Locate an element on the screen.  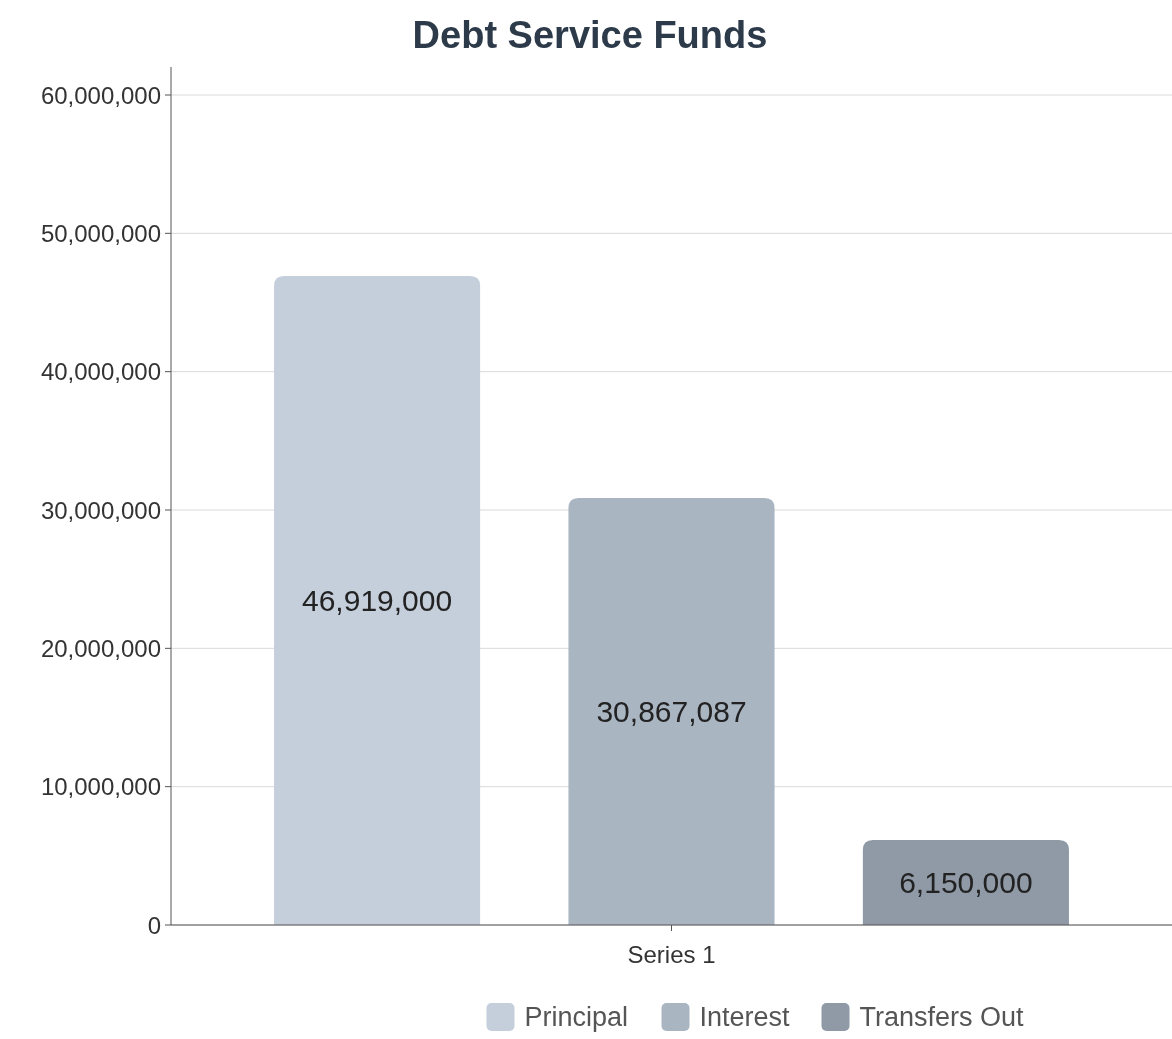
text: 30,867,087 is located at coordinates (671, 711).